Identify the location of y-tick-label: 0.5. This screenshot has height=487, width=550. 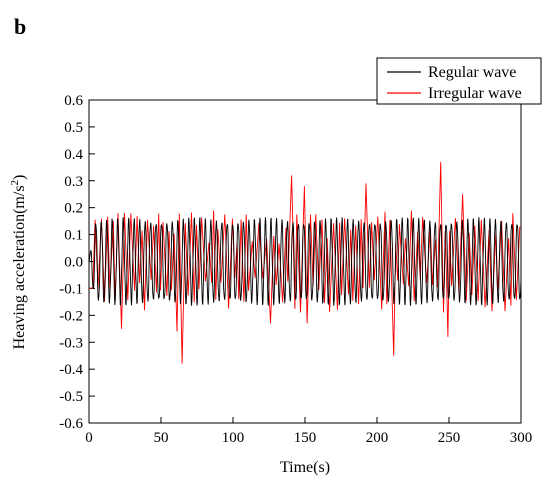
(73, 128).